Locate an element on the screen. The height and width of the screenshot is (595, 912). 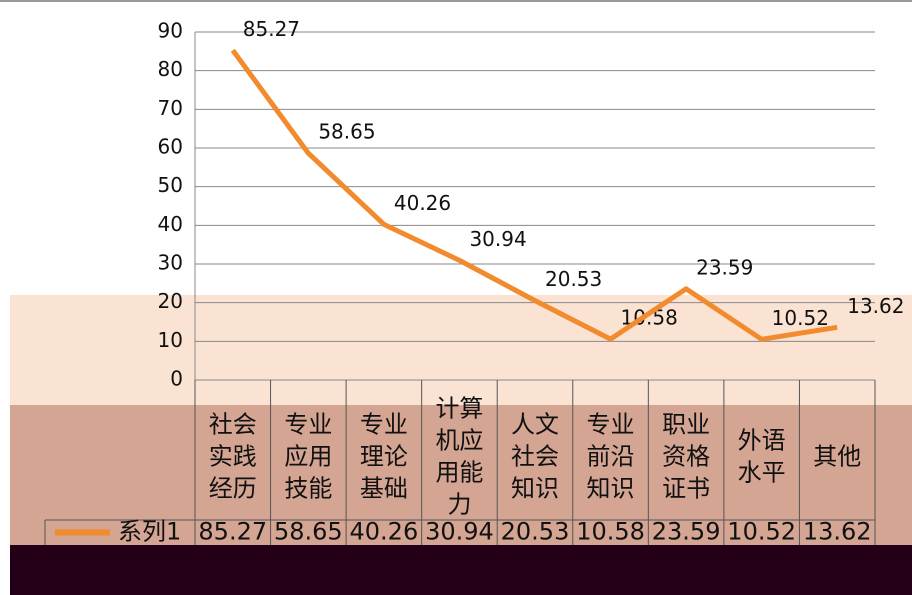
data-label: 13.62 is located at coordinates (875, 306).